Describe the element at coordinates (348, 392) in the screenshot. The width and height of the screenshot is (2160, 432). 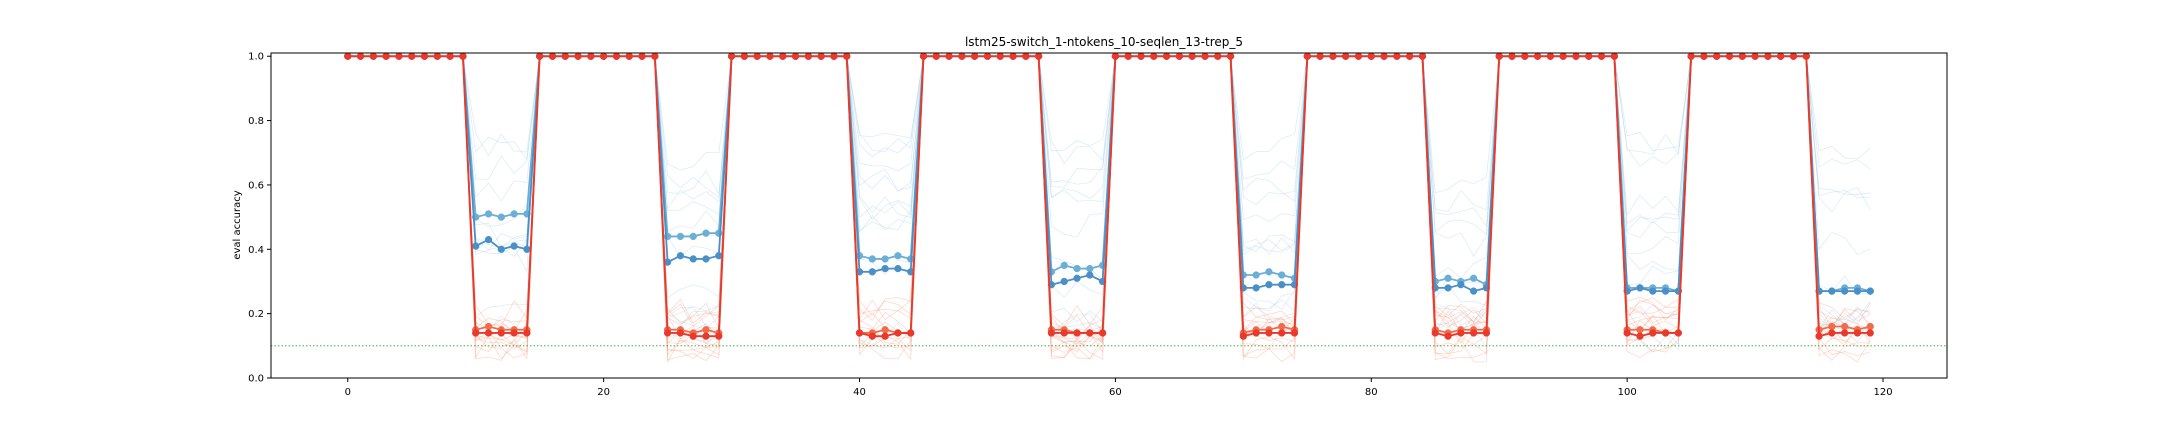
I see `x-tick-label: 0` at that location.